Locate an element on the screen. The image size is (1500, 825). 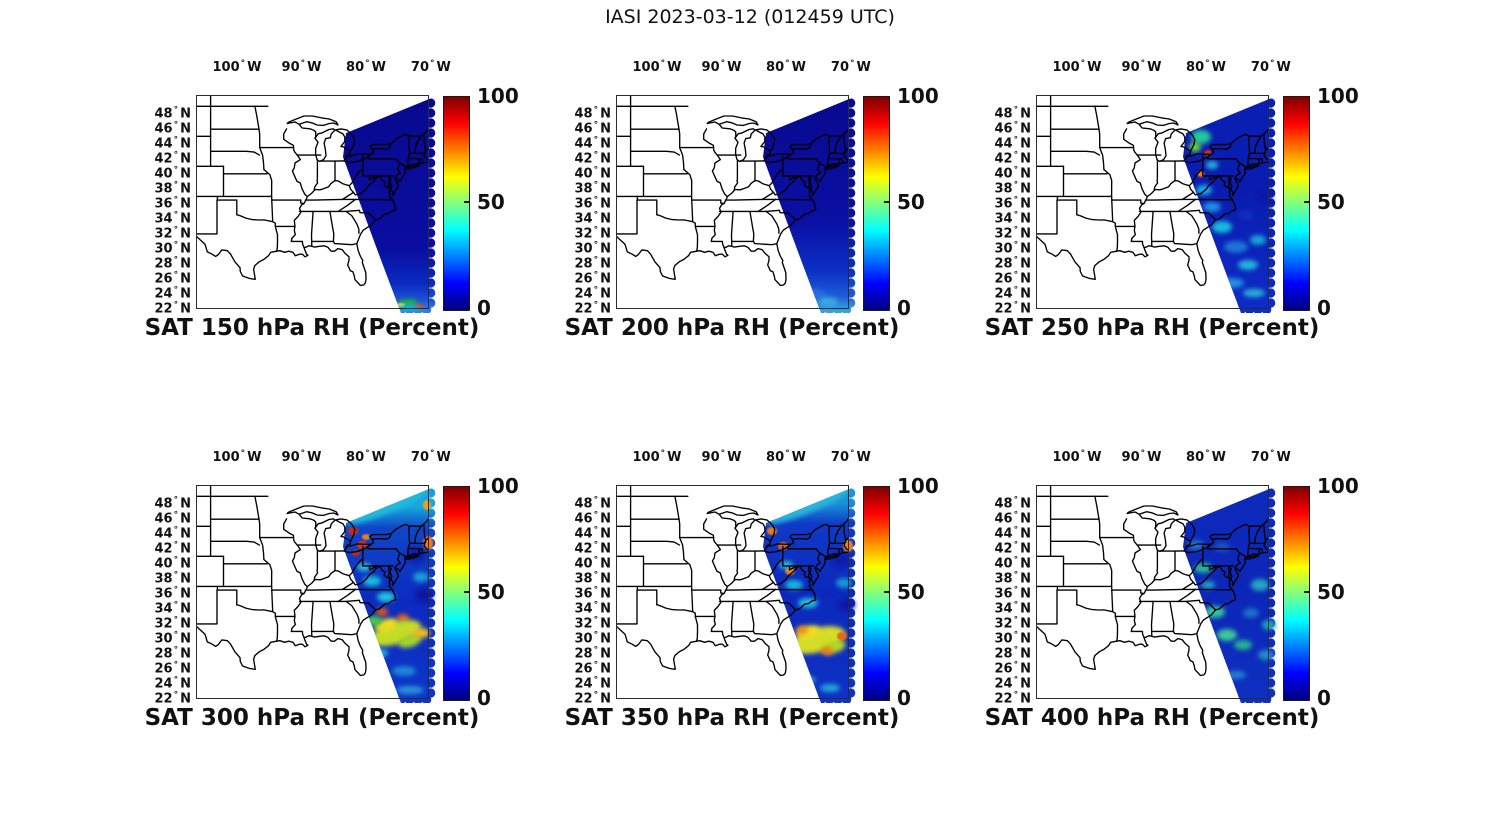
map-panel-400hpa is located at coordinates (1156, 594).